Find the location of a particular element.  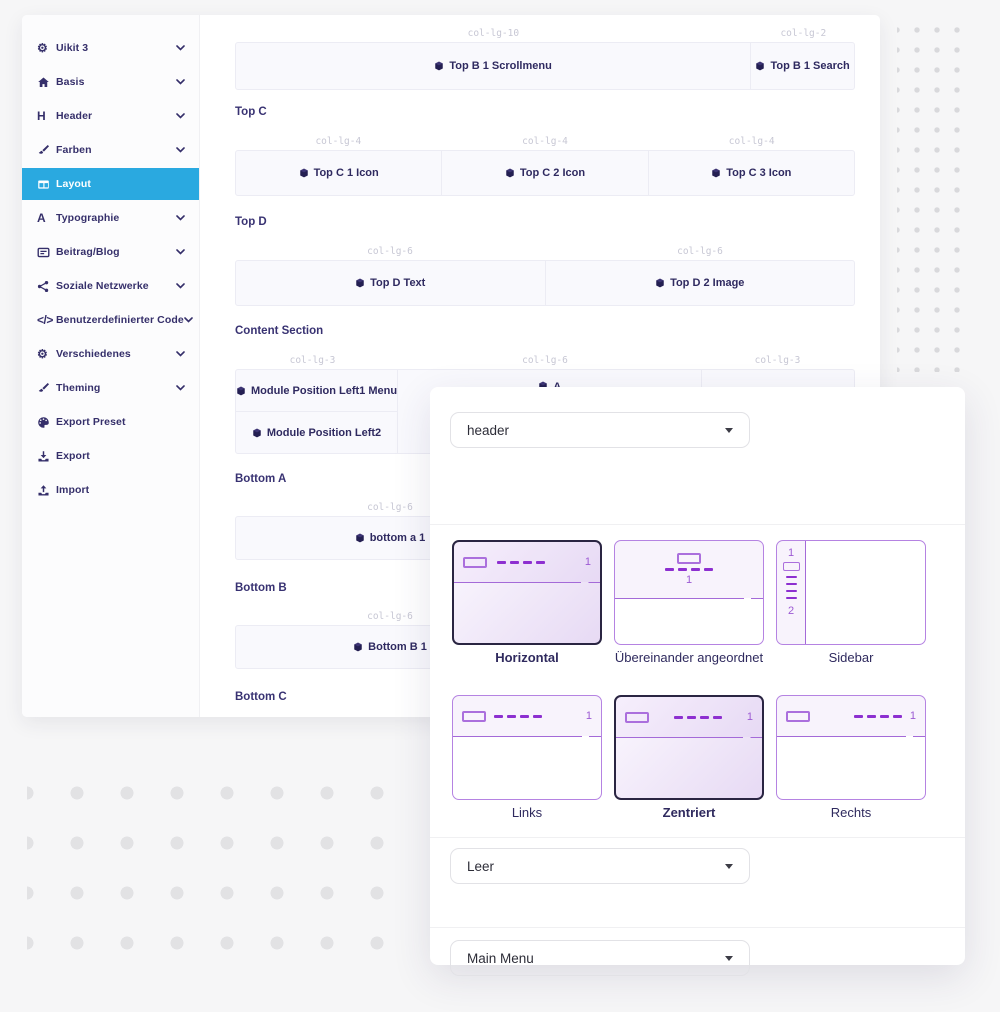

section-heading-top-c: Top C is located at coordinates (251, 112).